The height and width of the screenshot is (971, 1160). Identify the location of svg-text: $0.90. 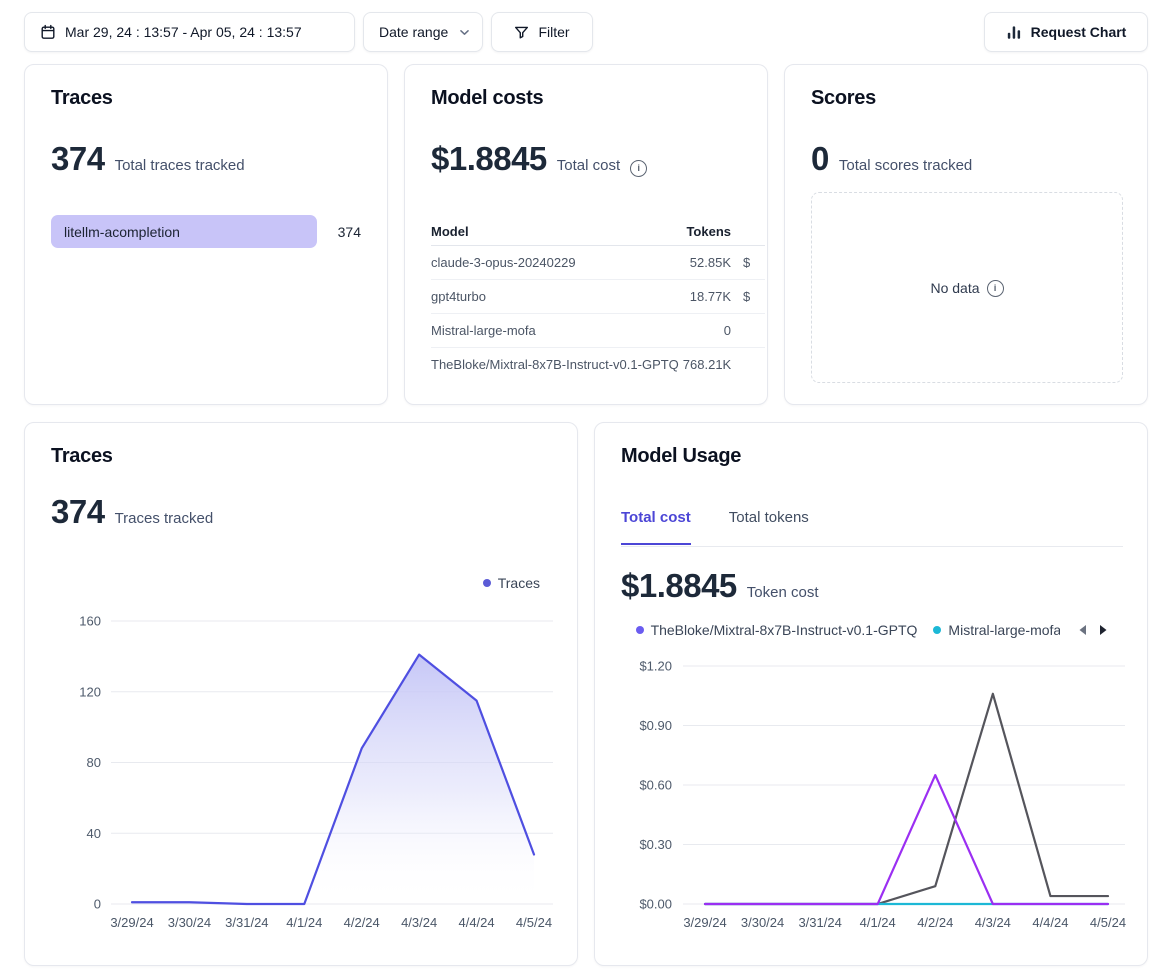
(655, 725).